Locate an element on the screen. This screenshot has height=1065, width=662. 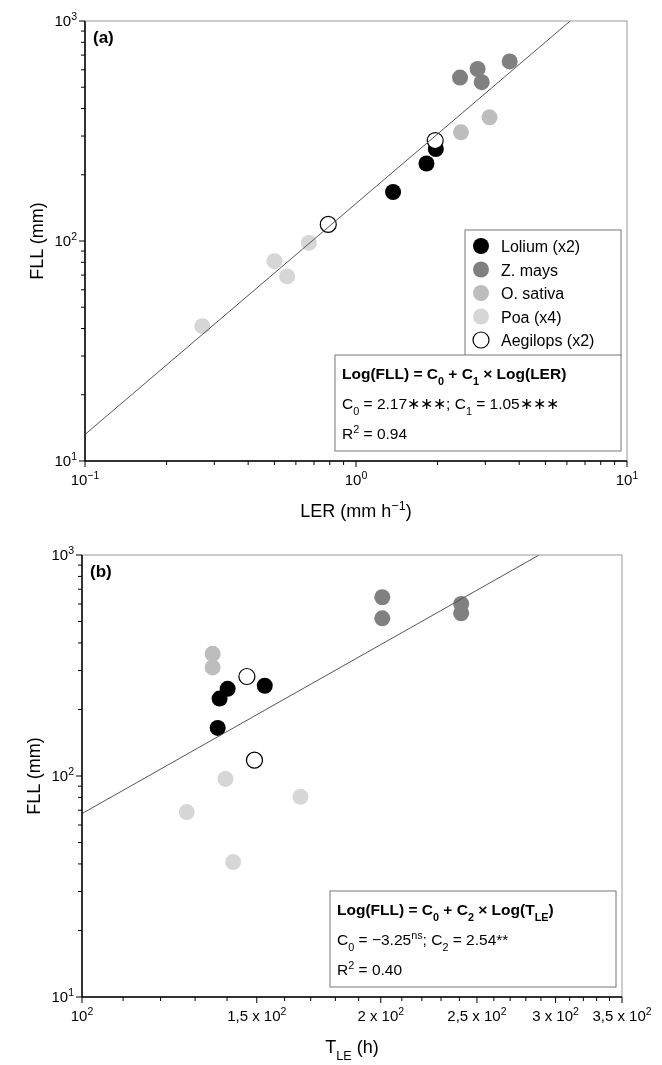
x-tick-label: 2 x 10$^{2}$ is located at coordinates (381, 1014).